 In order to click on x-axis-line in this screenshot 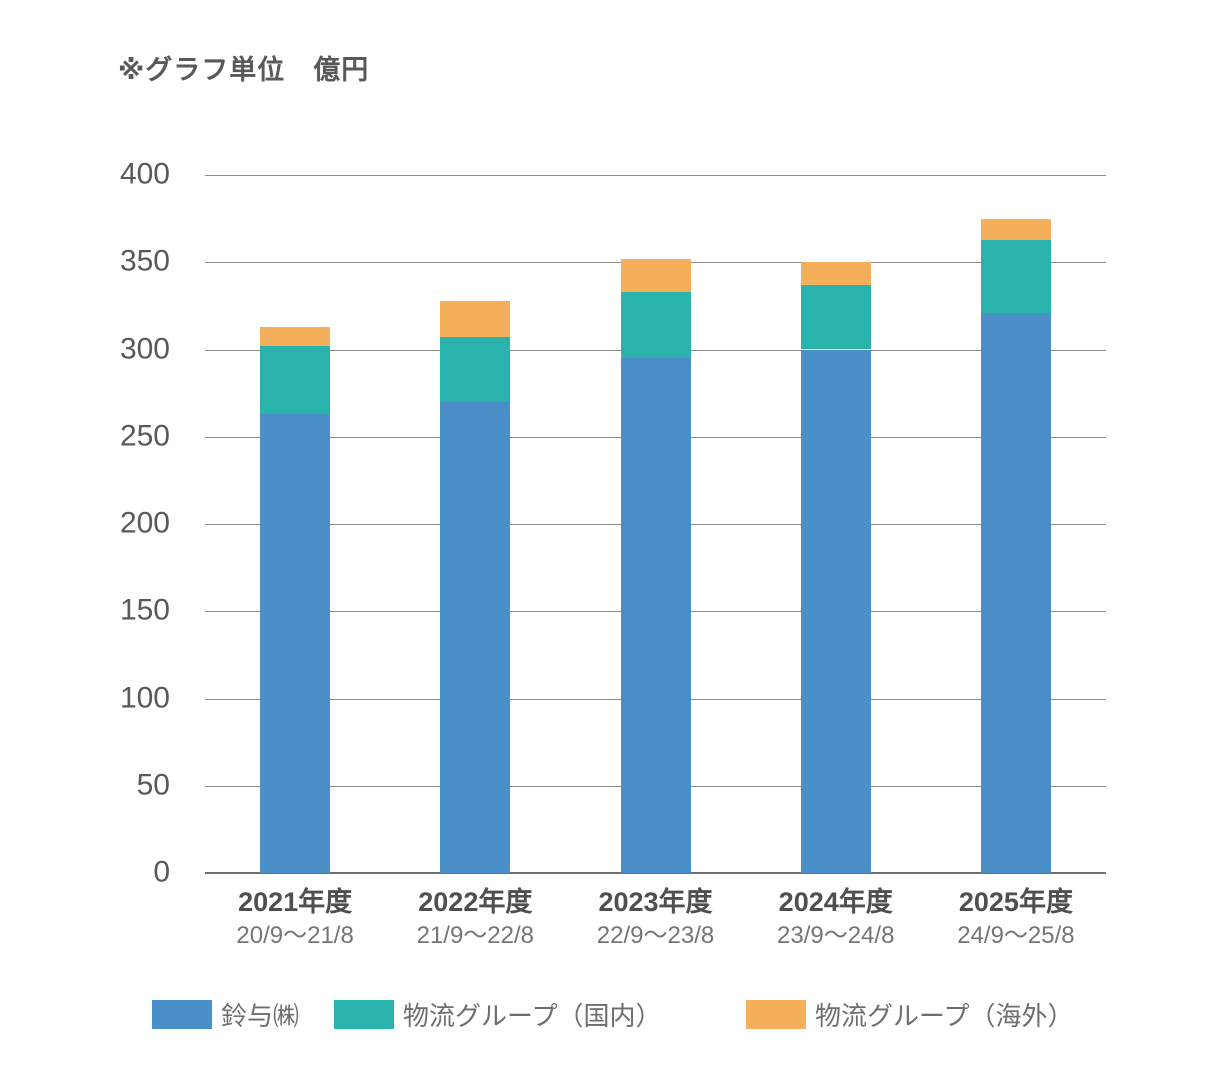, I will do `click(655, 873)`.